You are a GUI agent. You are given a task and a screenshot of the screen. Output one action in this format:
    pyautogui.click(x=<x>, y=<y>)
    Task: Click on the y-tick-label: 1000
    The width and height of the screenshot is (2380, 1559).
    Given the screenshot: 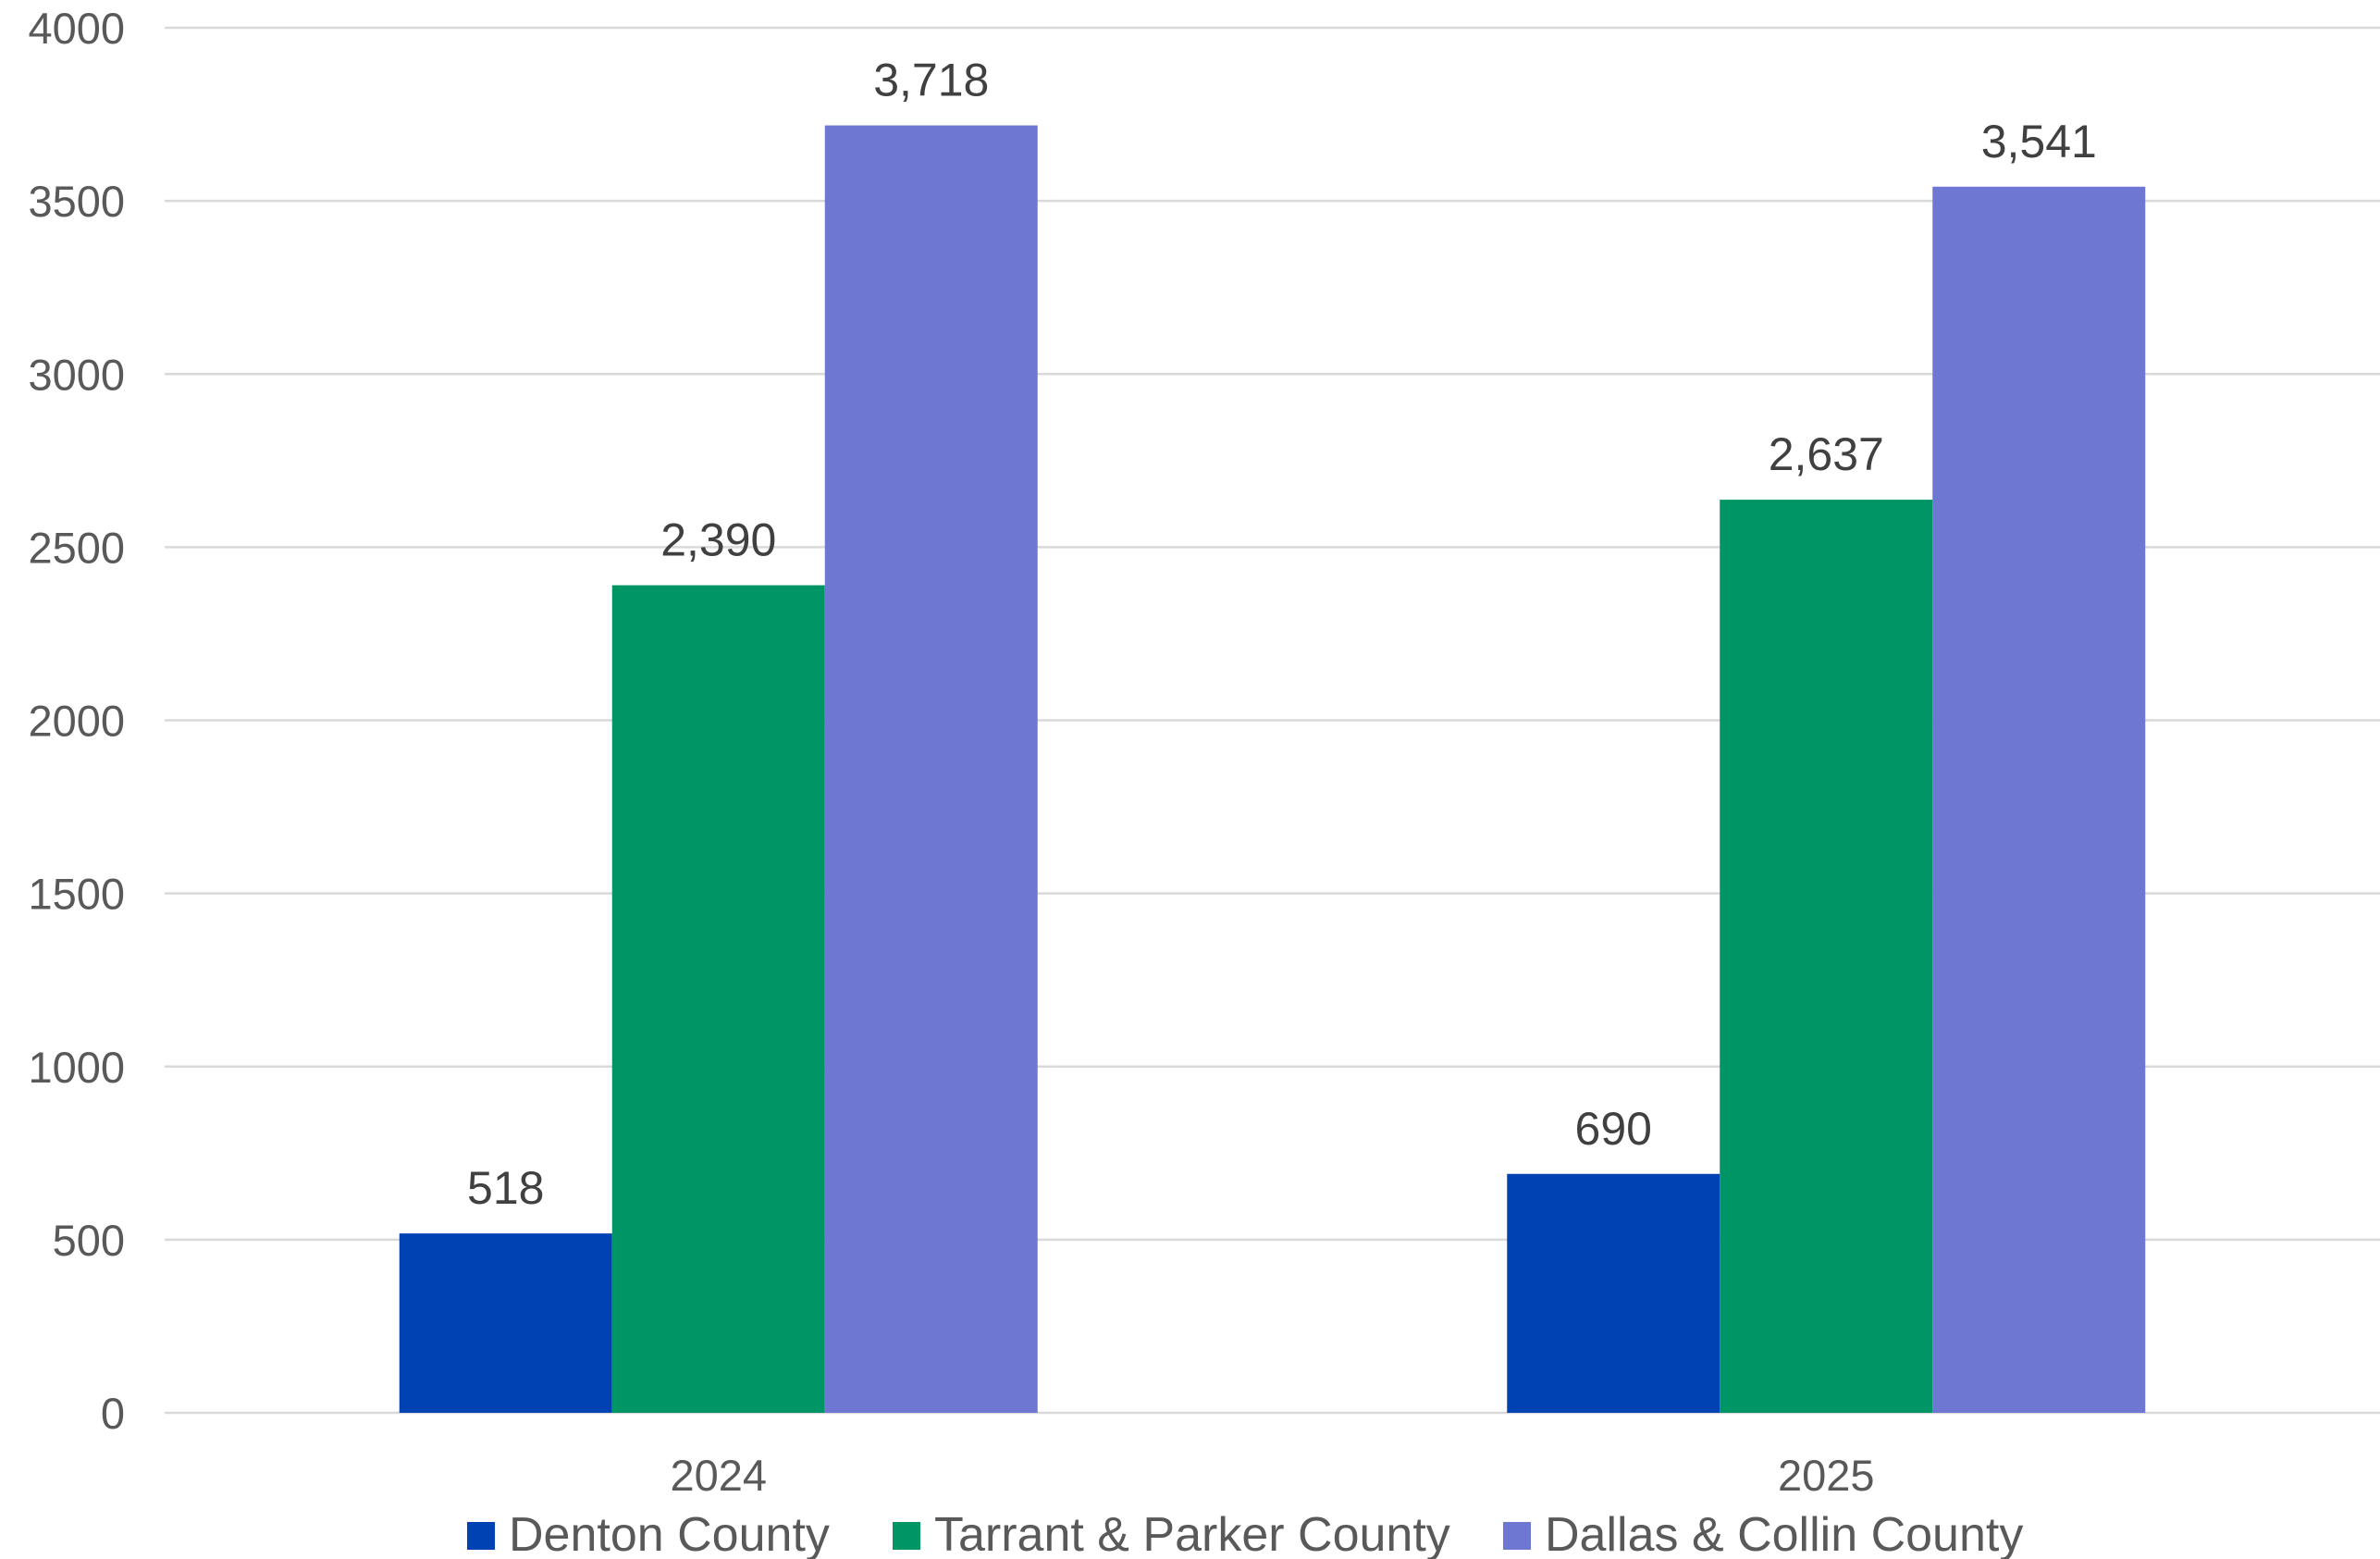 What is the action you would take?
    pyautogui.click(x=76, y=1067)
    